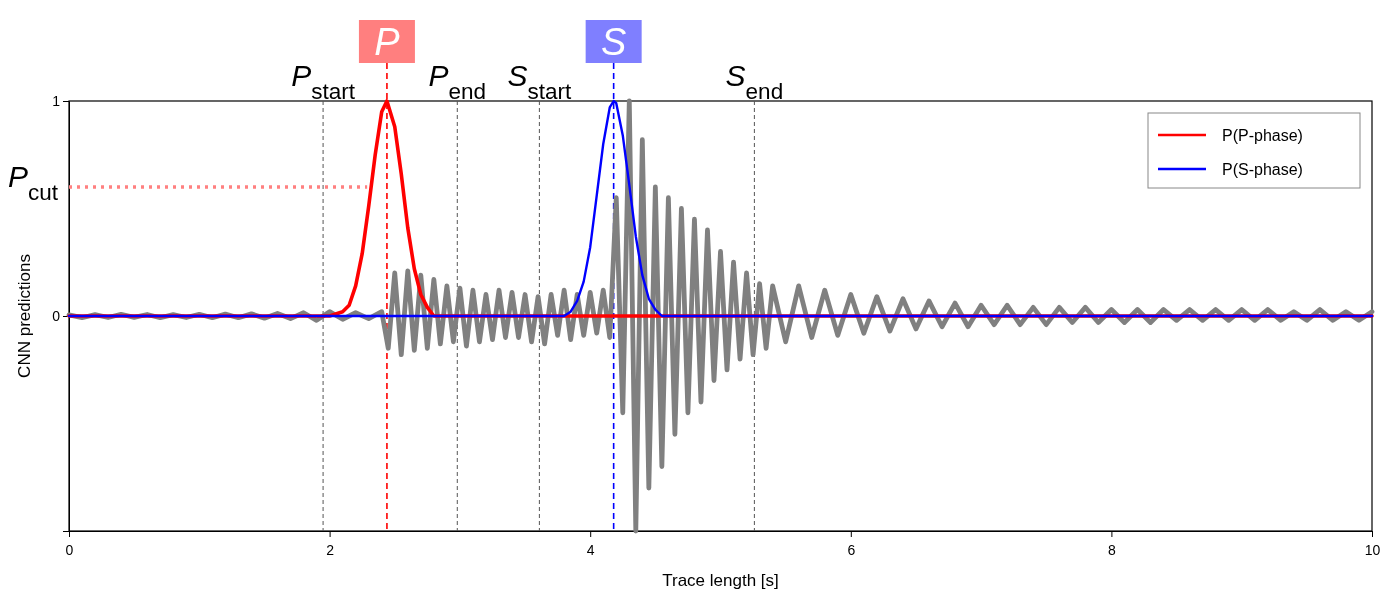 This screenshot has width=1396, height=595. Describe the element at coordinates (330, 550) in the screenshot. I see `x-tick-label: 2` at that location.